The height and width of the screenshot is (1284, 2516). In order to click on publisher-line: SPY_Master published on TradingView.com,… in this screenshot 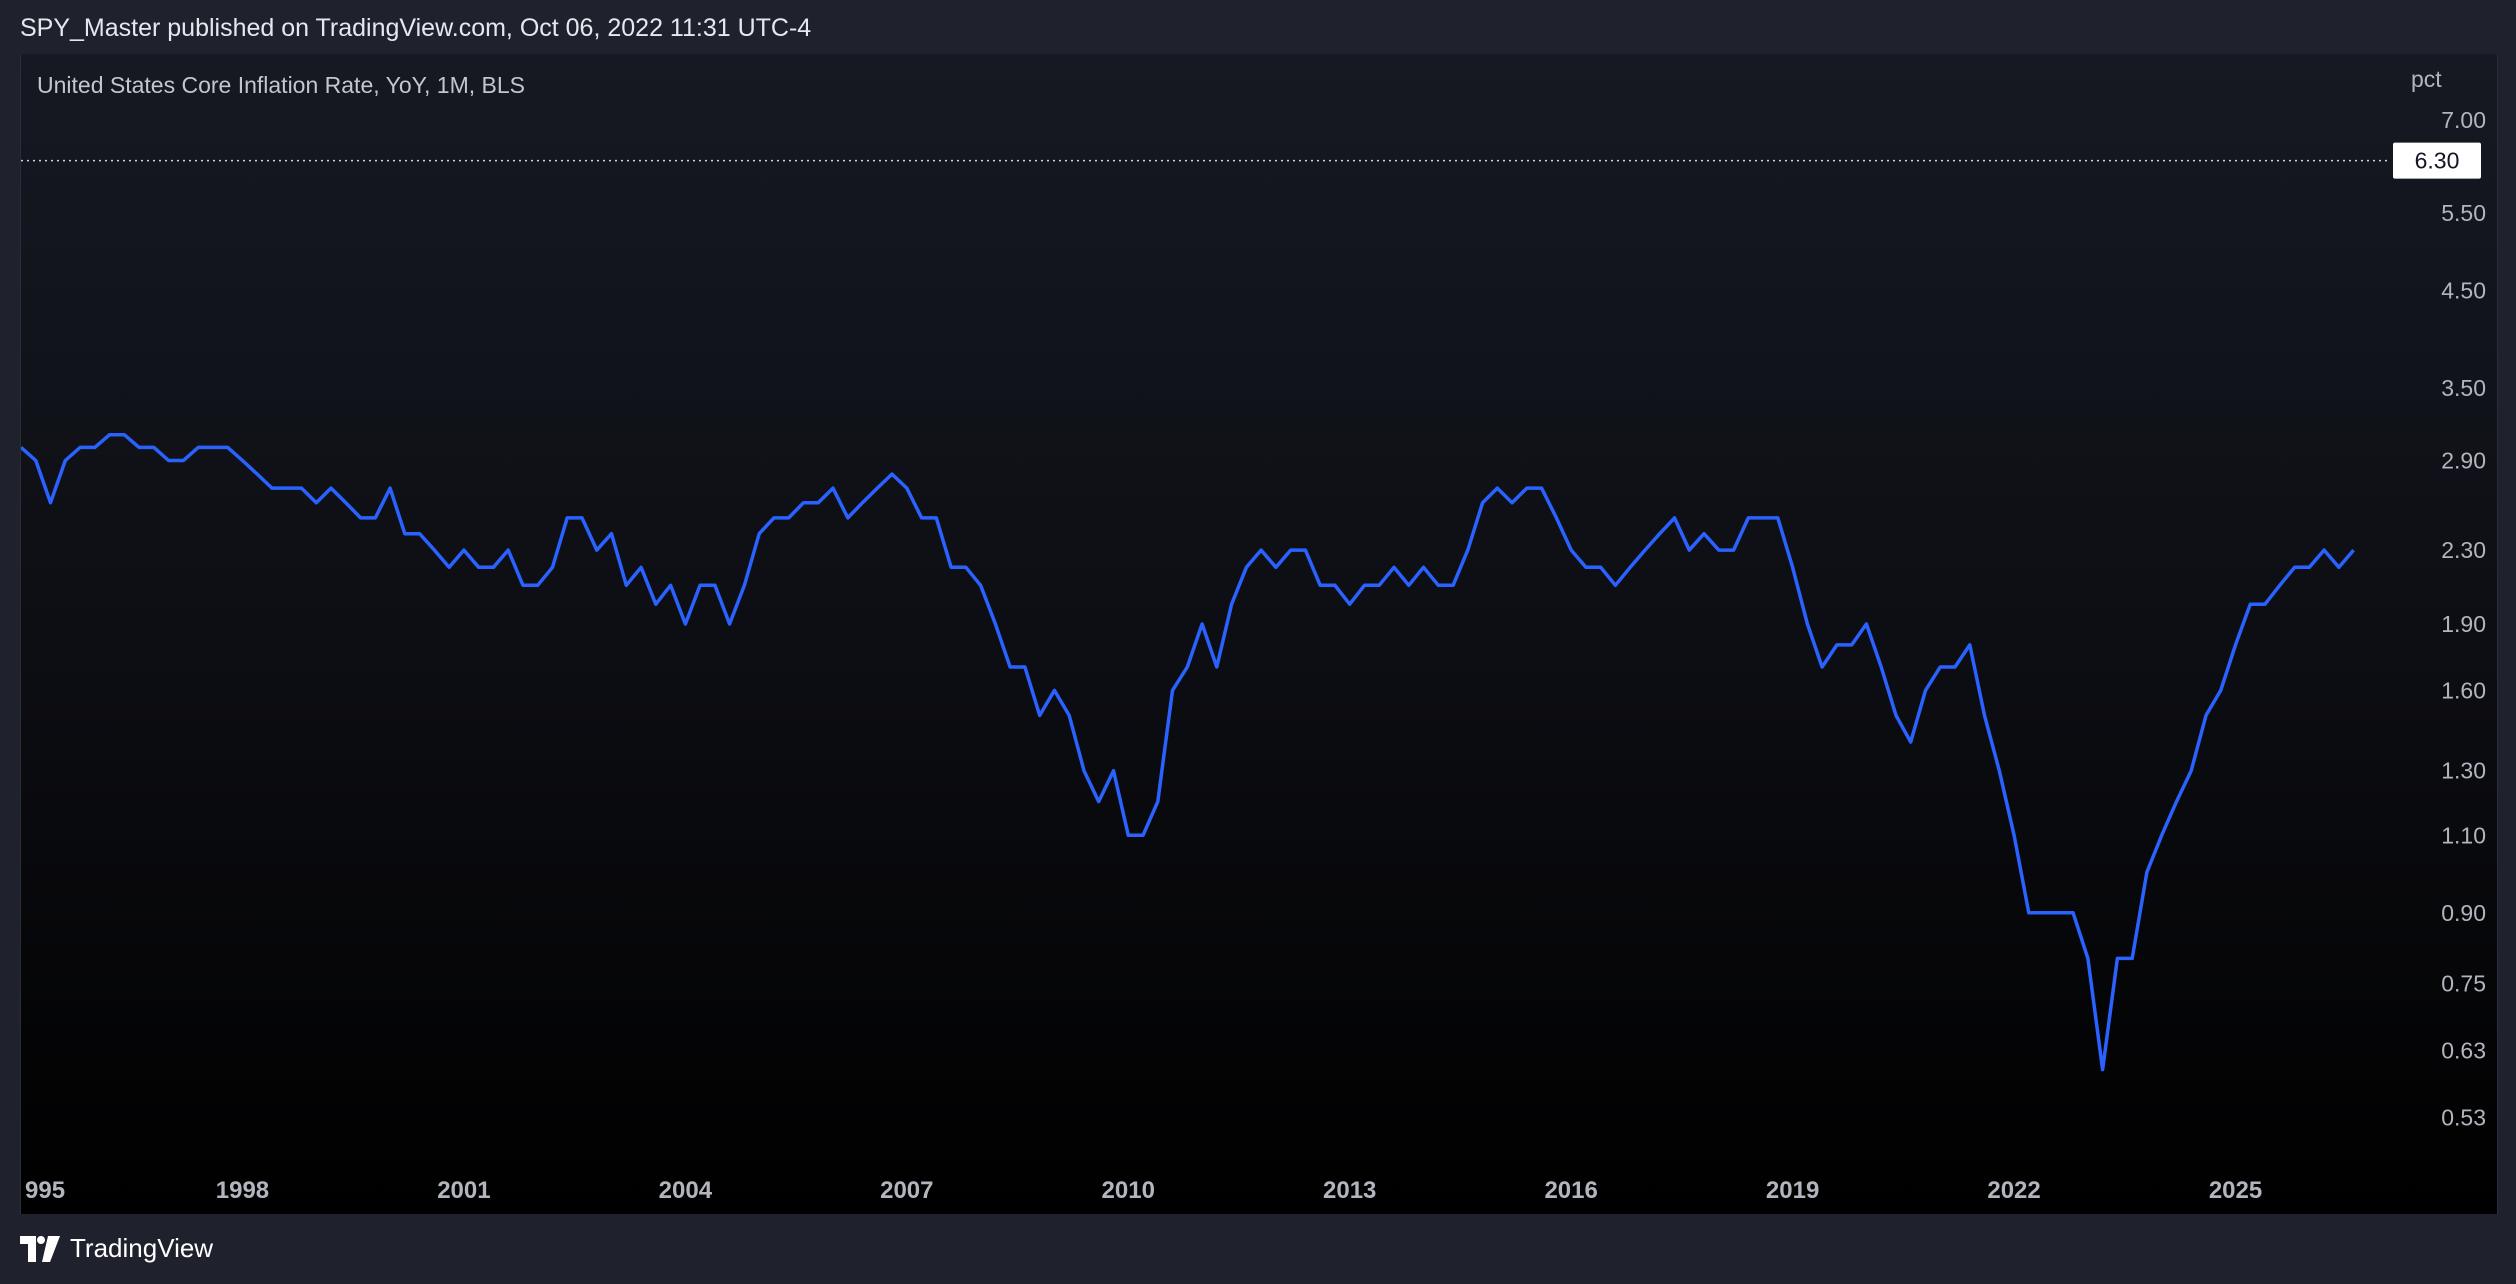, I will do `click(416, 28)`.